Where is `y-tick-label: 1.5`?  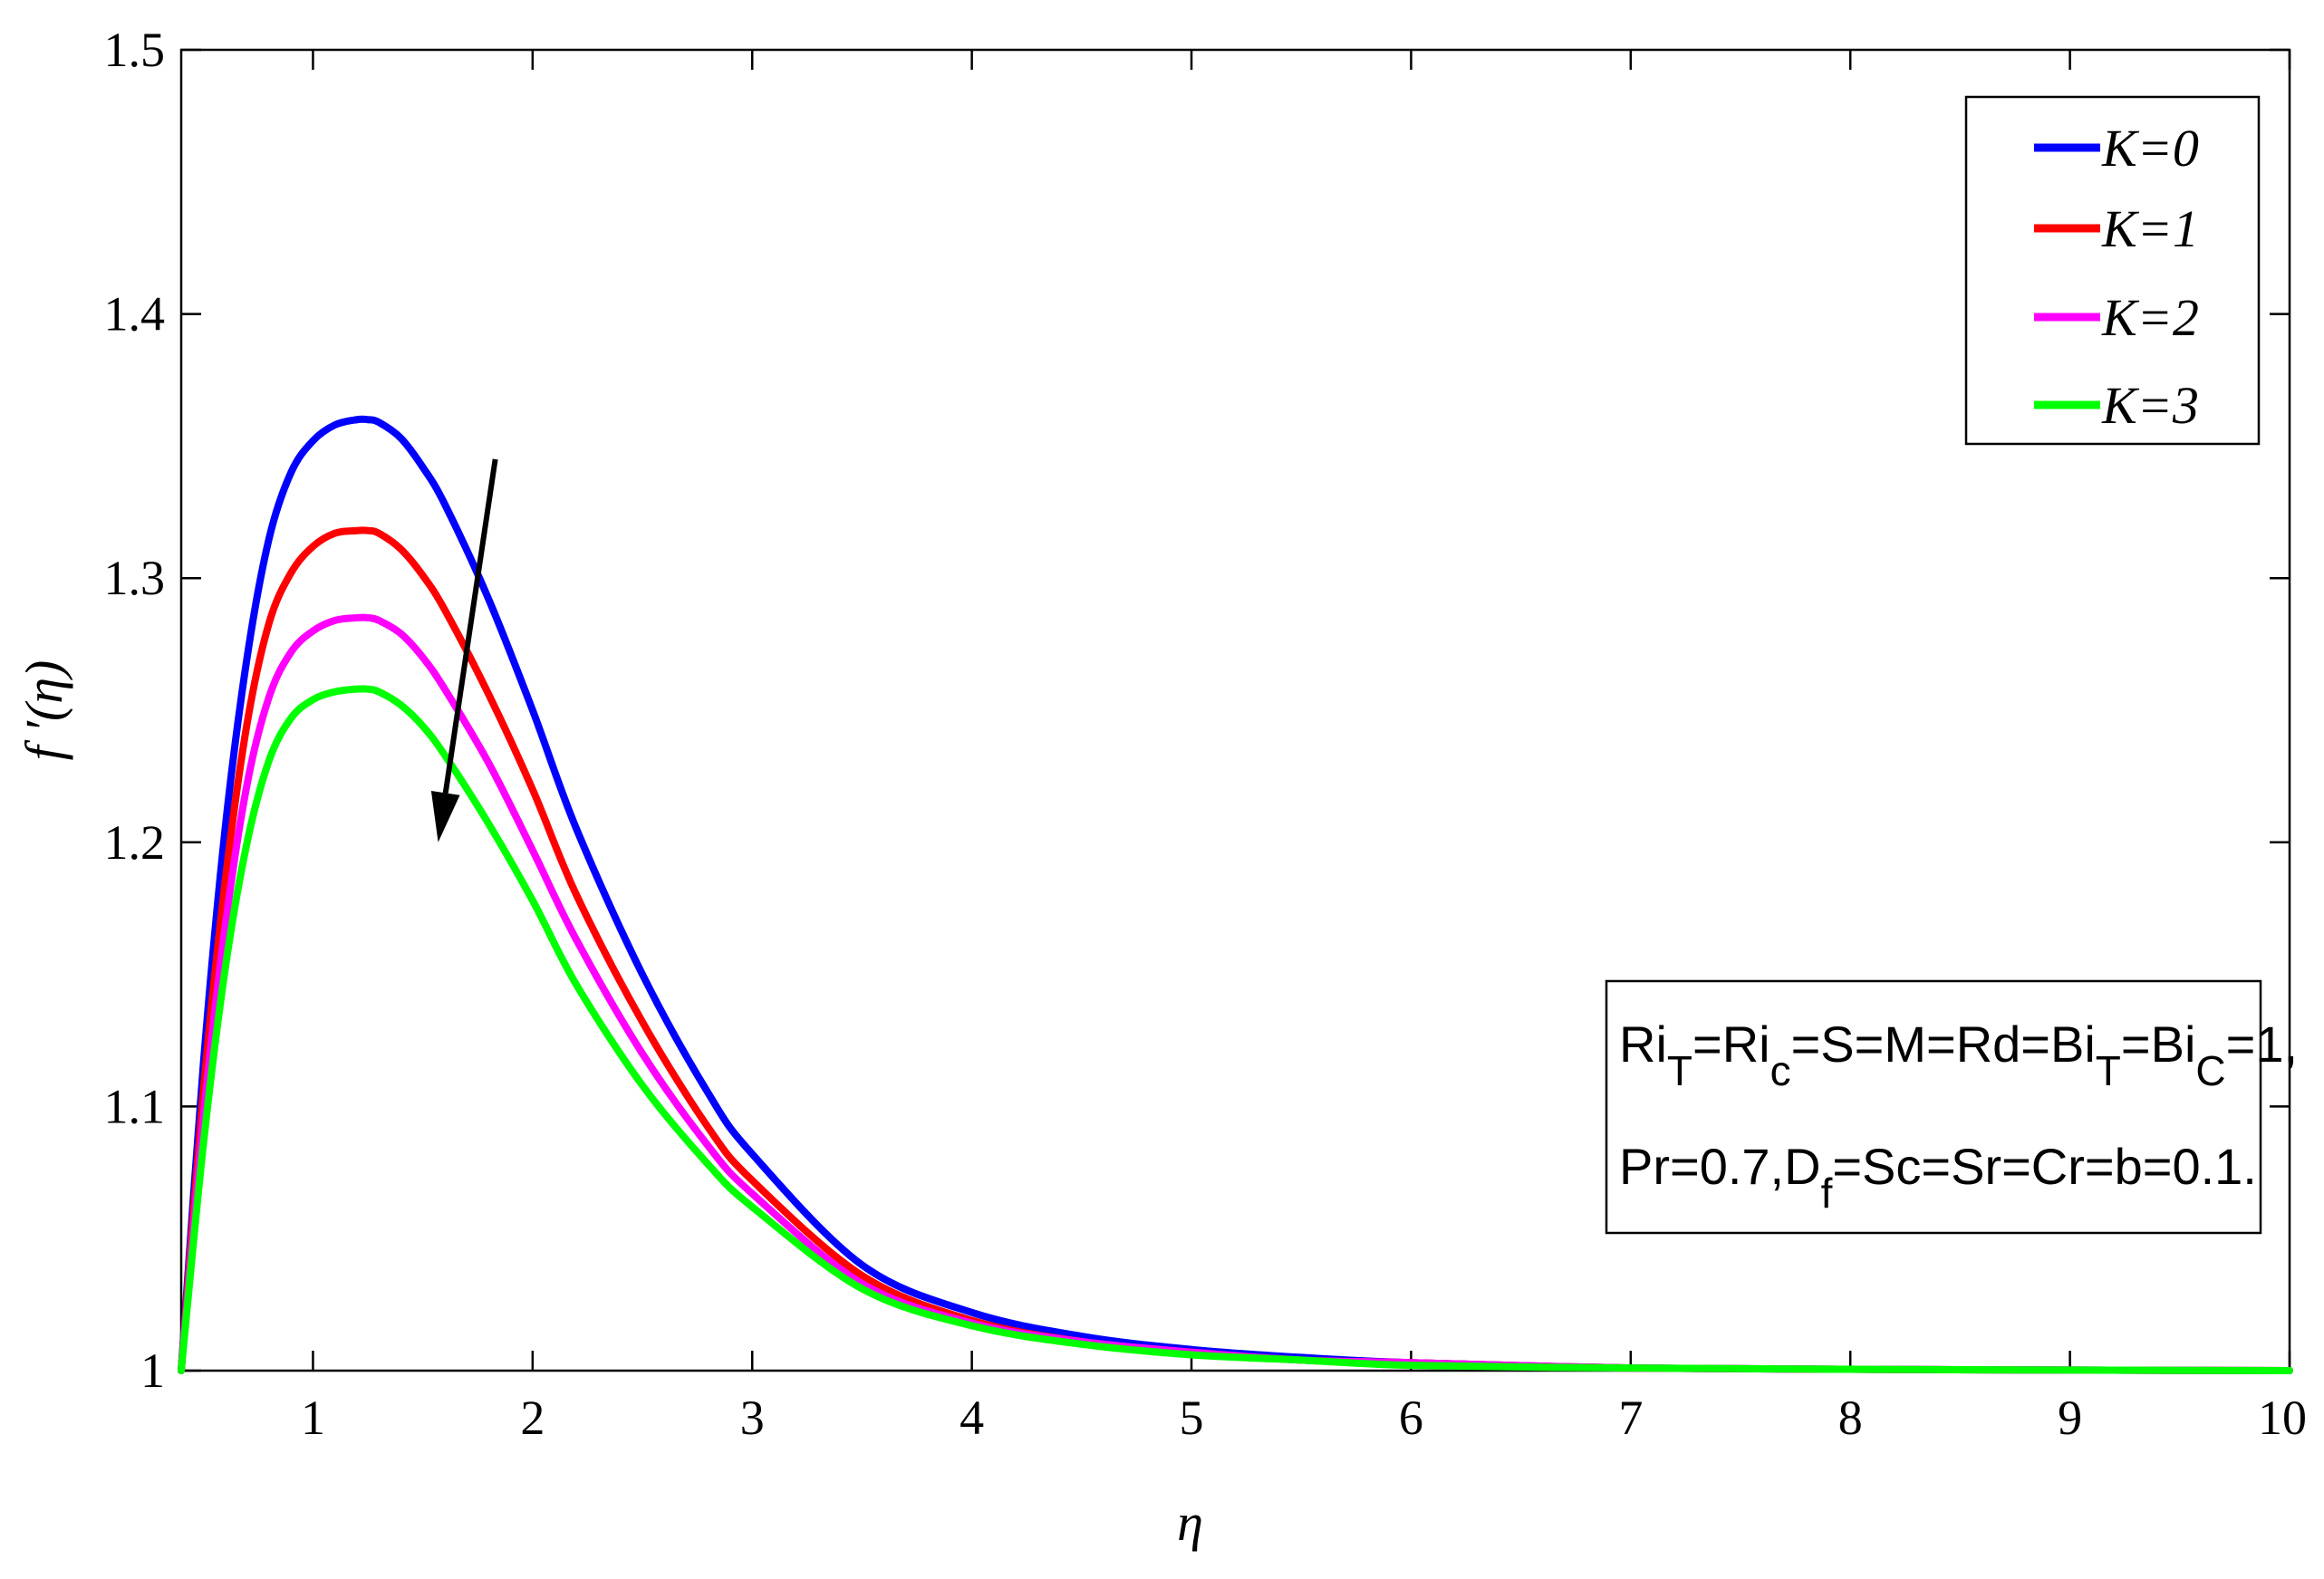 y-tick-label: 1.5 is located at coordinates (135, 50).